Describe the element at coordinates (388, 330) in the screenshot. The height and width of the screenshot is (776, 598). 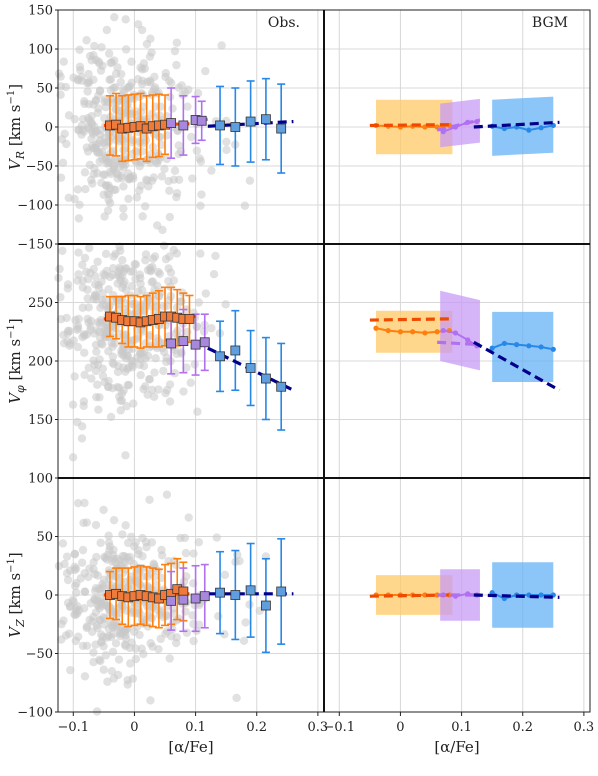
I see `model-point-orange_line` at that location.